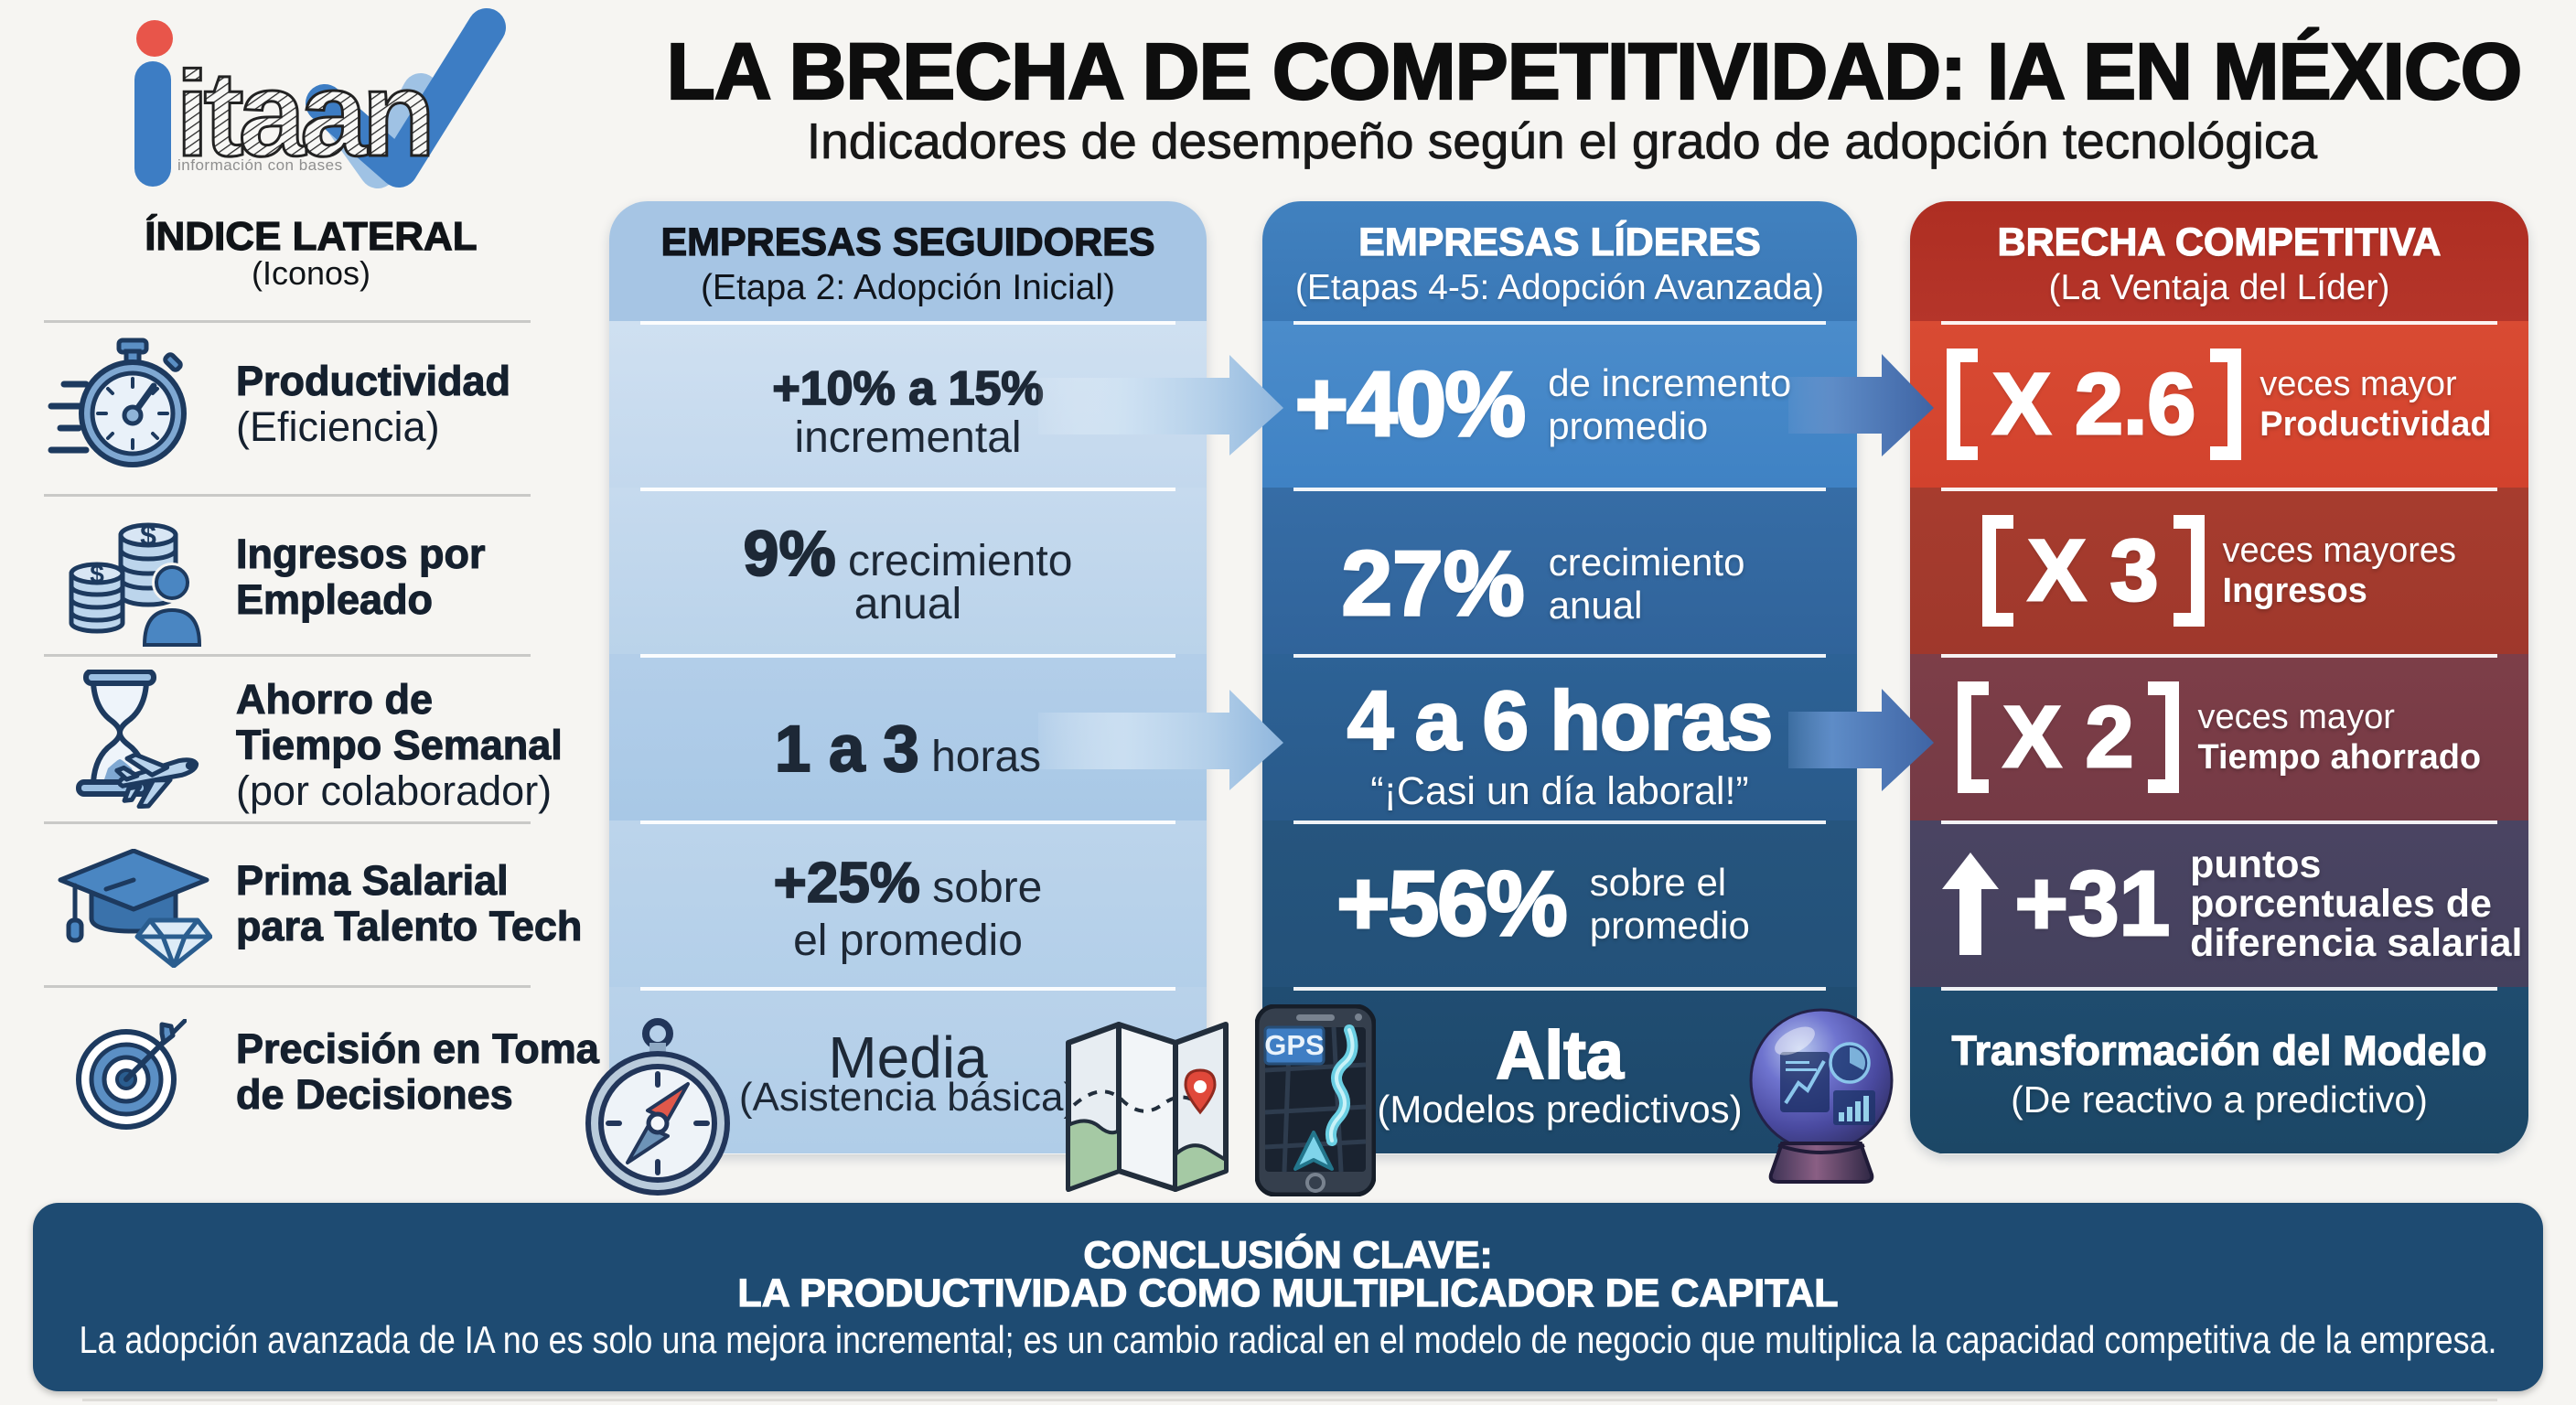 This screenshot has width=2576, height=1405. I want to click on svg-text: itaan, so click(303, 114).